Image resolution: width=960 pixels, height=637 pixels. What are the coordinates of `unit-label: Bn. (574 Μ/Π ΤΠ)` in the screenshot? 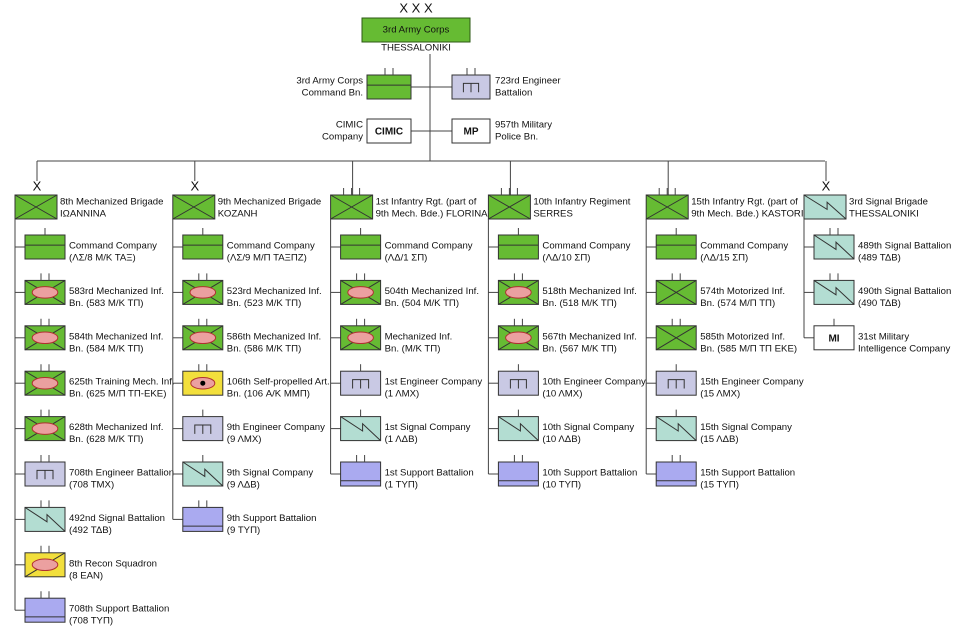 It's located at (737, 303).